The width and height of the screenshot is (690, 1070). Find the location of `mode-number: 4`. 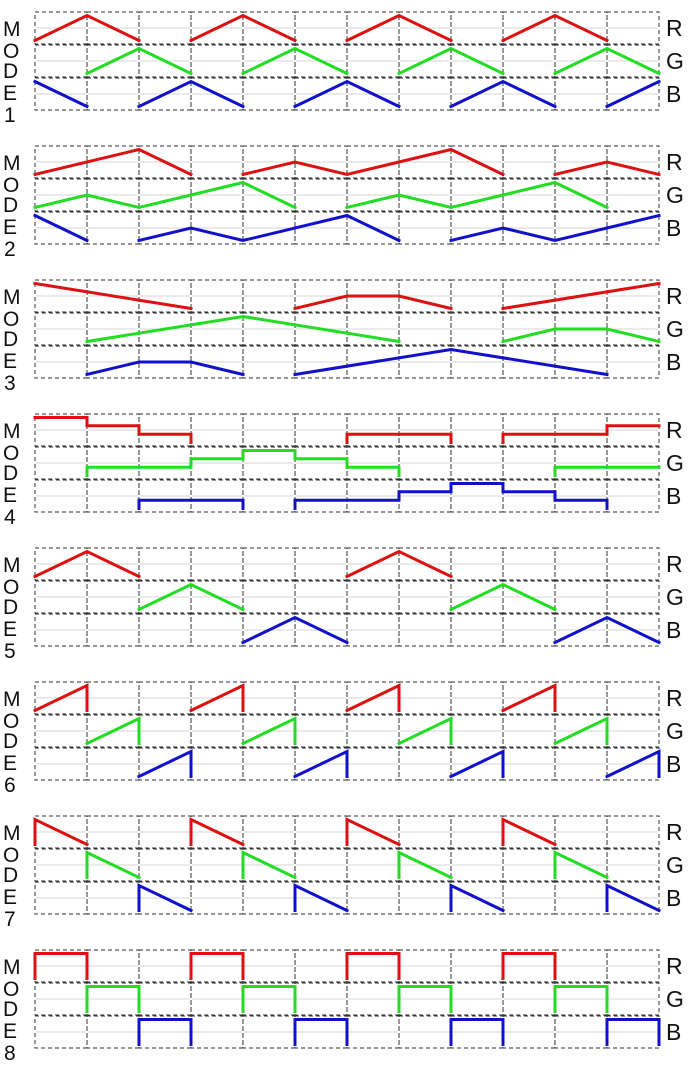

mode-number: 4 is located at coordinates (10, 517).